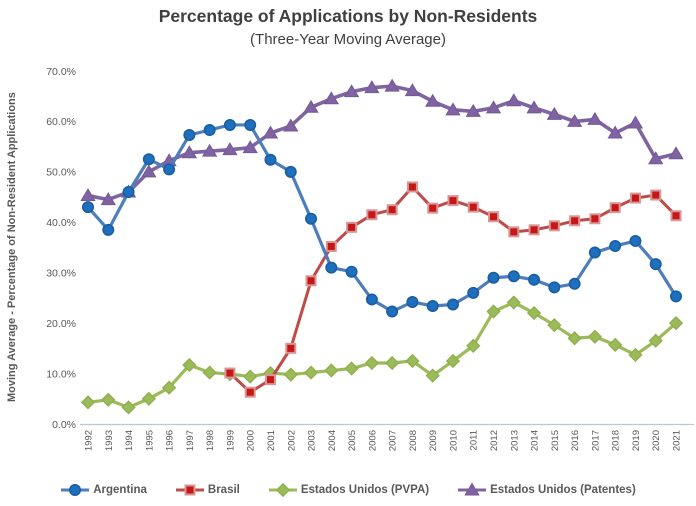 This screenshot has width=696, height=506. I want to click on y-tick-label: 0.0%, so click(64, 425).